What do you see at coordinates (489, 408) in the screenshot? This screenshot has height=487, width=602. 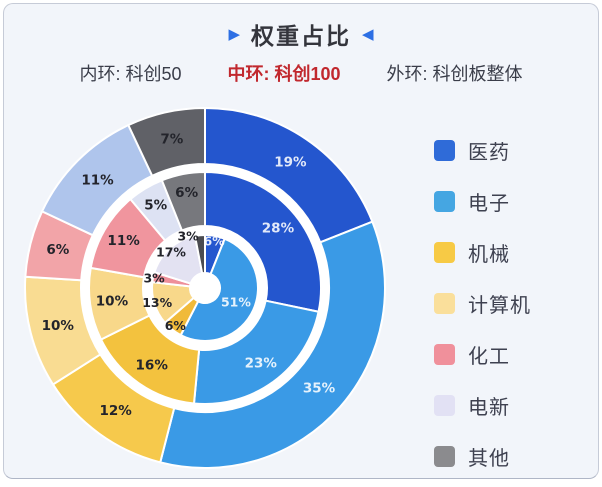 I see `legend-label: 电新` at bounding box center [489, 408].